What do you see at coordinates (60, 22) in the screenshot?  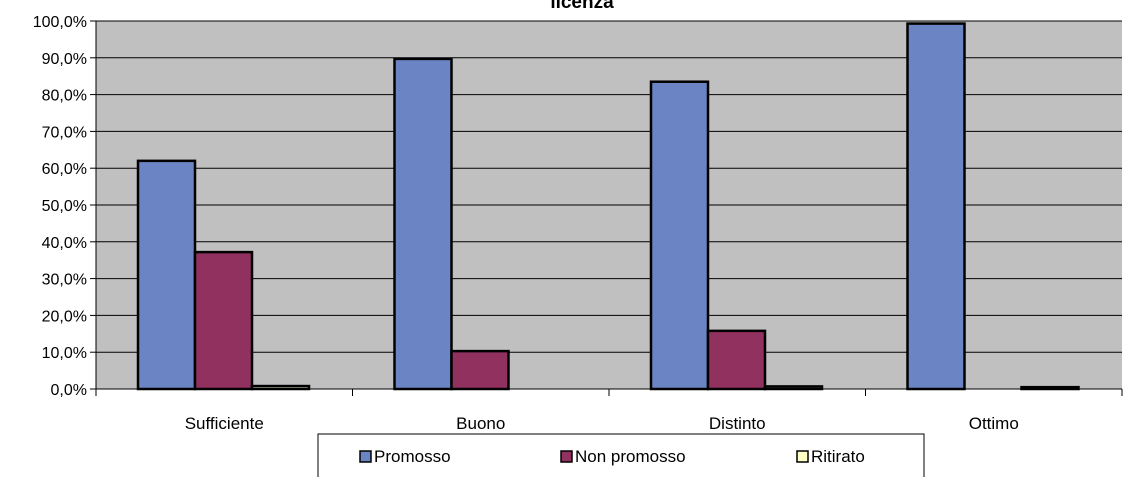 I see `y-tick-label: 100,0%` at bounding box center [60, 22].